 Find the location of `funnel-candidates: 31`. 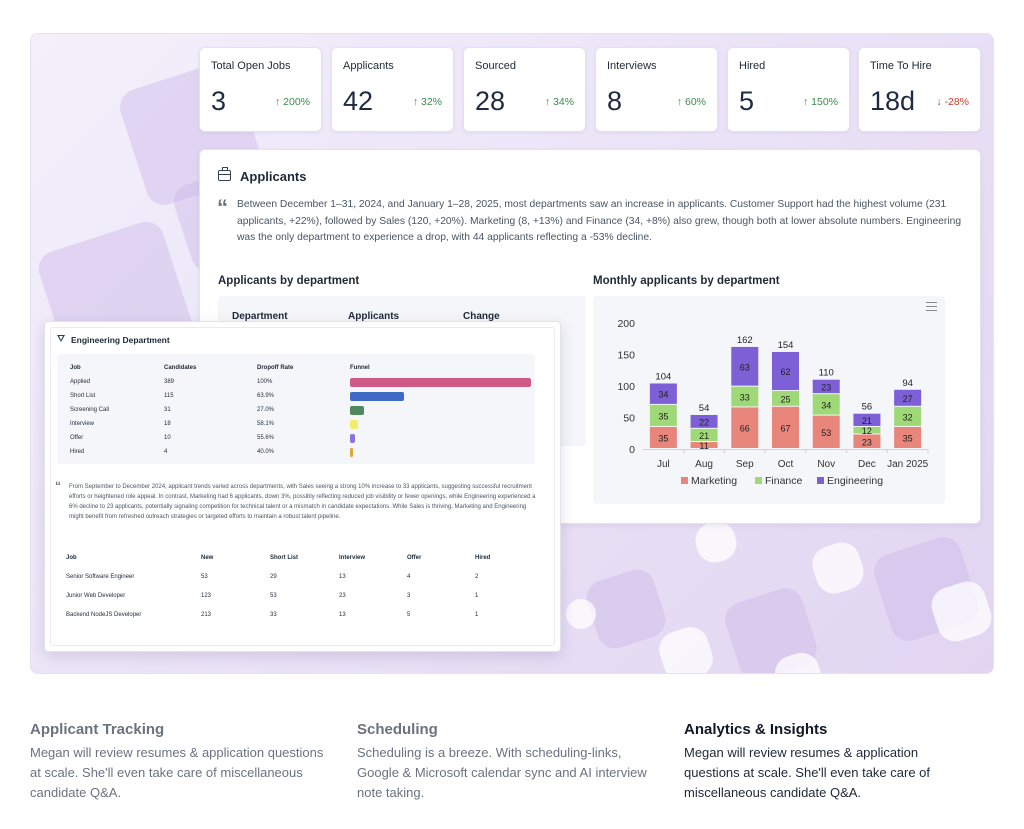

funnel-candidates: 31 is located at coordinates (167, 410).